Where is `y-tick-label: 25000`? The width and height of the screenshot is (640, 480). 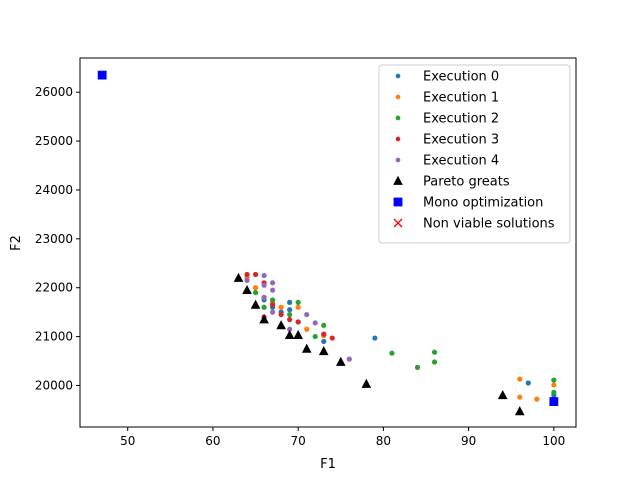 y-tick-label: 25000 is located at coordinates (54, 141).